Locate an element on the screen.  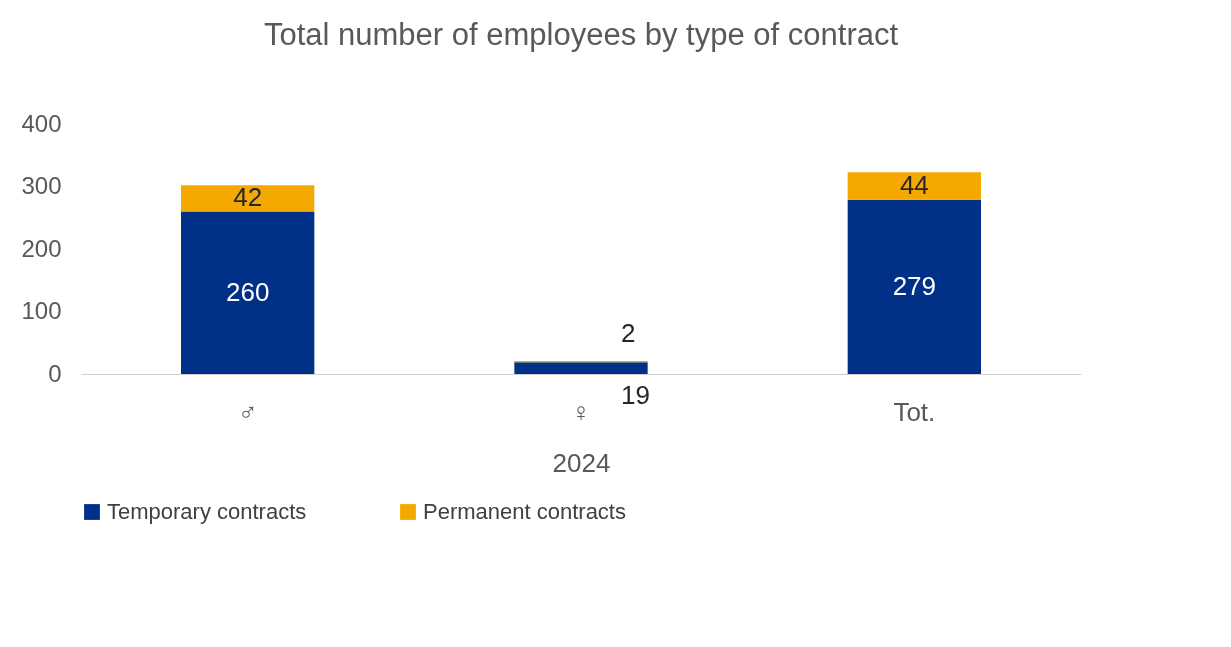
y-tick-label: 0 is located at coordinates (55, 373).